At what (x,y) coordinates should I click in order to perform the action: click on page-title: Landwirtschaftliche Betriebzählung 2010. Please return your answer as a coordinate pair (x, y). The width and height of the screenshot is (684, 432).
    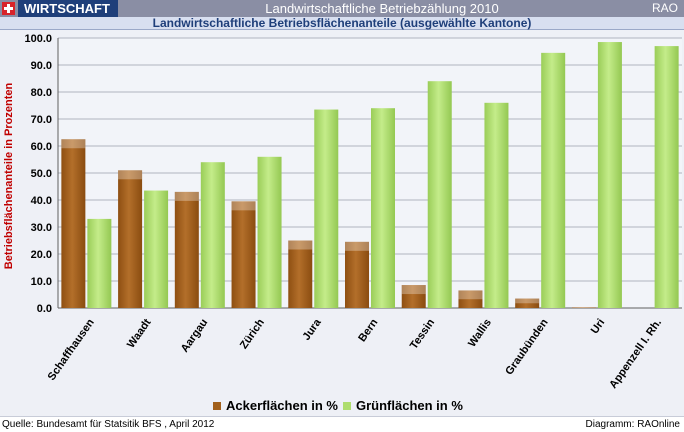
    Looking at the image, I should click on (382, 8).